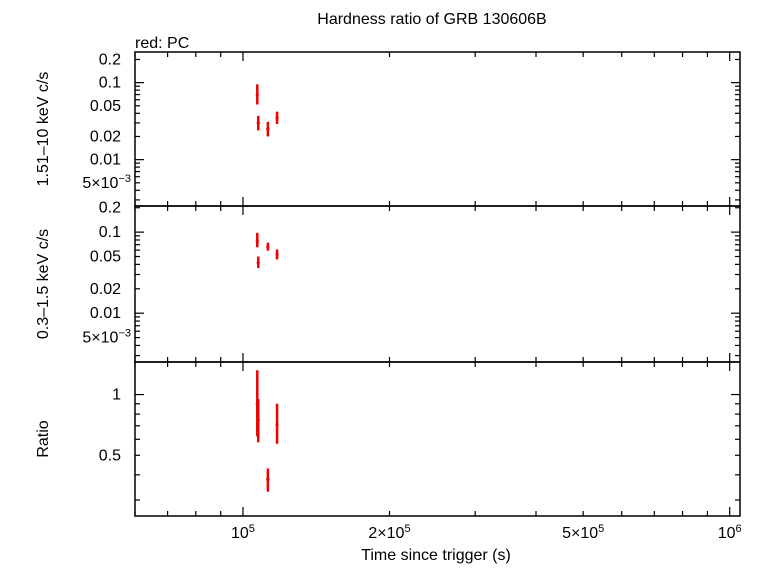 Image resolution: width=757 pixels, height=571 pixels. I want to click on x-axis-label: Time since trigger (s), so click(436, 555).